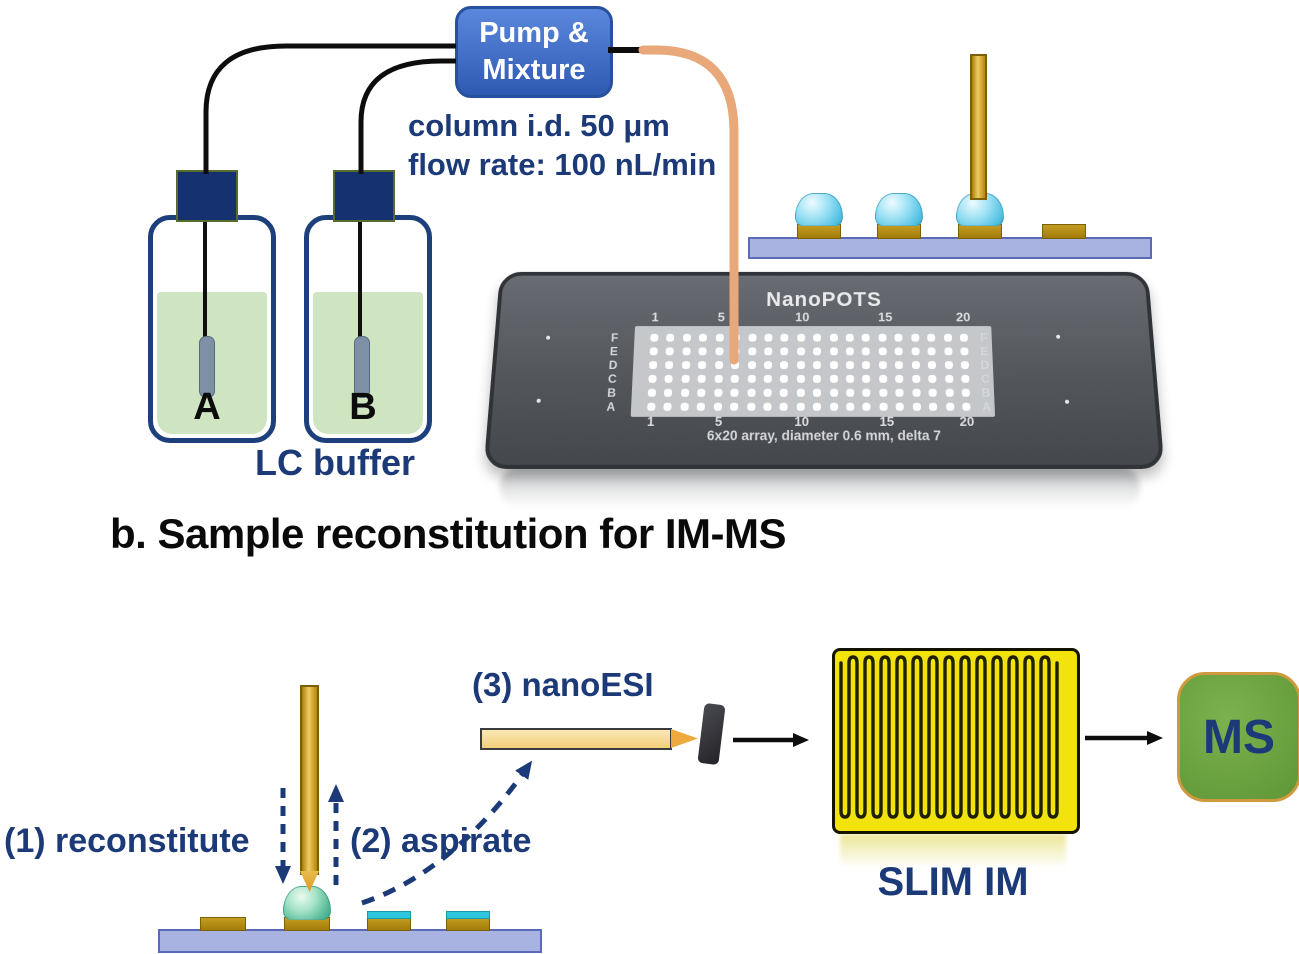  I want to click on slim-serpentine-pattern, so click(949, 737).